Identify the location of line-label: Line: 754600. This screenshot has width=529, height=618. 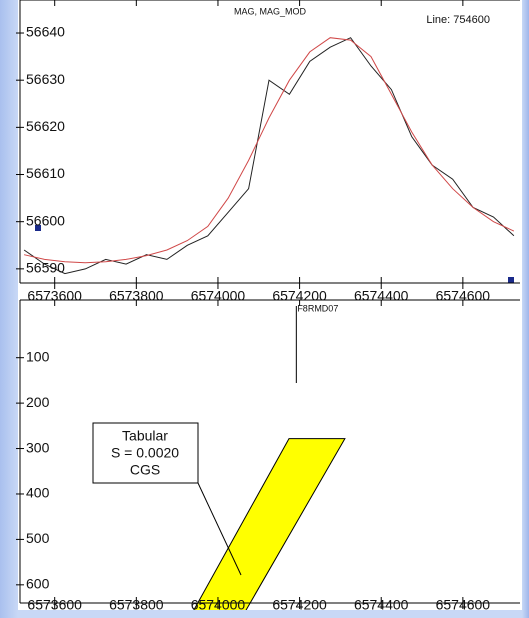
(458, 20).